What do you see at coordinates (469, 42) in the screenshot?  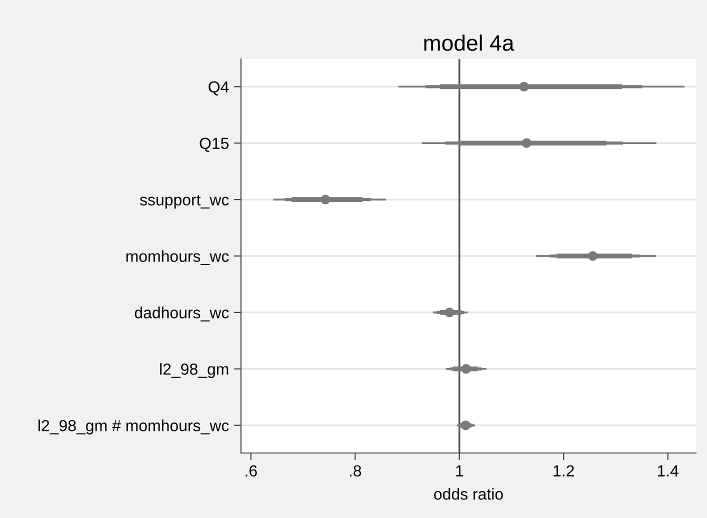 I see `chart-title: model 4a` at bounding box center [469, 42].